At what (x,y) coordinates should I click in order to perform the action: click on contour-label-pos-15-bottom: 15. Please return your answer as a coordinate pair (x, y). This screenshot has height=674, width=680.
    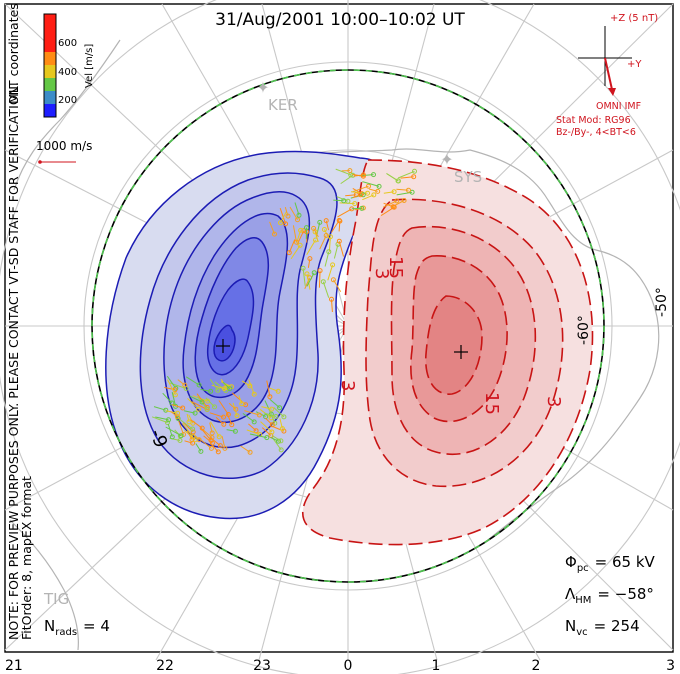
    Looking at the image, I should click on (491, 403).